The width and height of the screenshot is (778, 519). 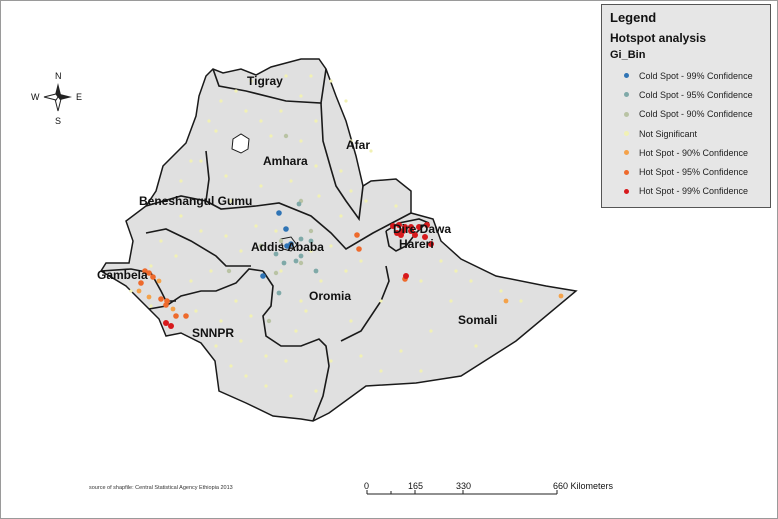 What do you see at coordinates (240, 143) in the screenshot?
I see `lake-tana` at bounding box center [240, 143].